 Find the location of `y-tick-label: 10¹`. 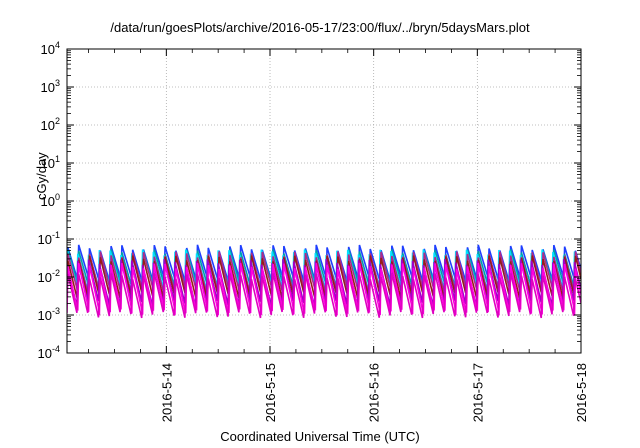

y-tick-label: 10¹ is located at coordinates (50, 162).